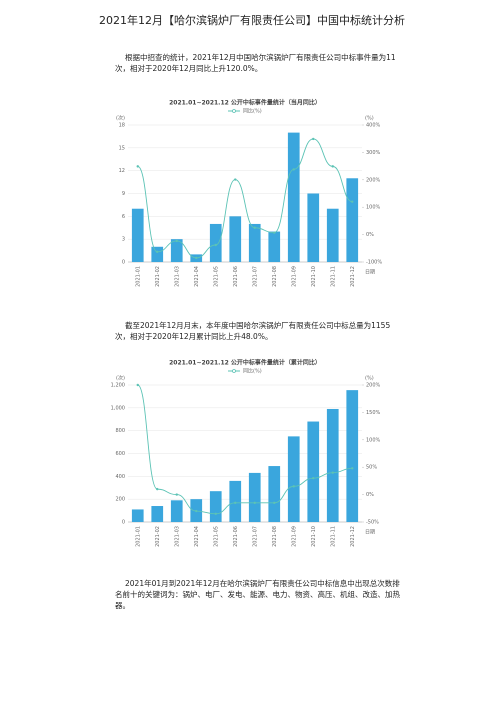  I want to click on x-tick-label: 2021-10, so click(314, 276).